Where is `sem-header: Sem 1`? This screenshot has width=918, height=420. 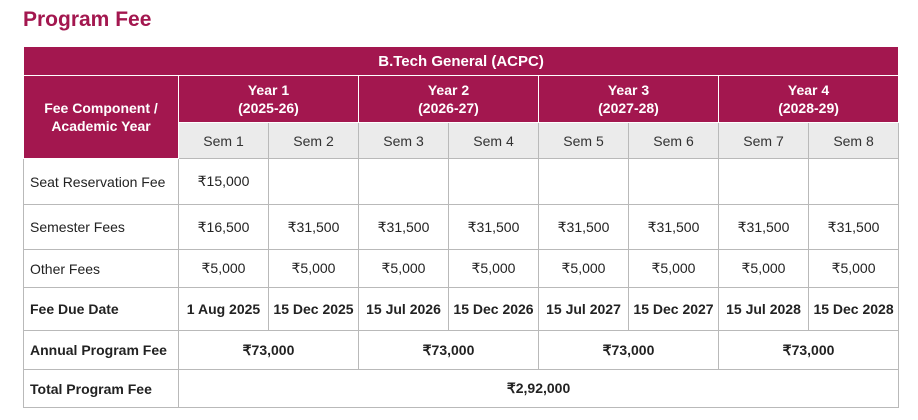 sem-header: Sem 1 is located at coordinates (223, 140).